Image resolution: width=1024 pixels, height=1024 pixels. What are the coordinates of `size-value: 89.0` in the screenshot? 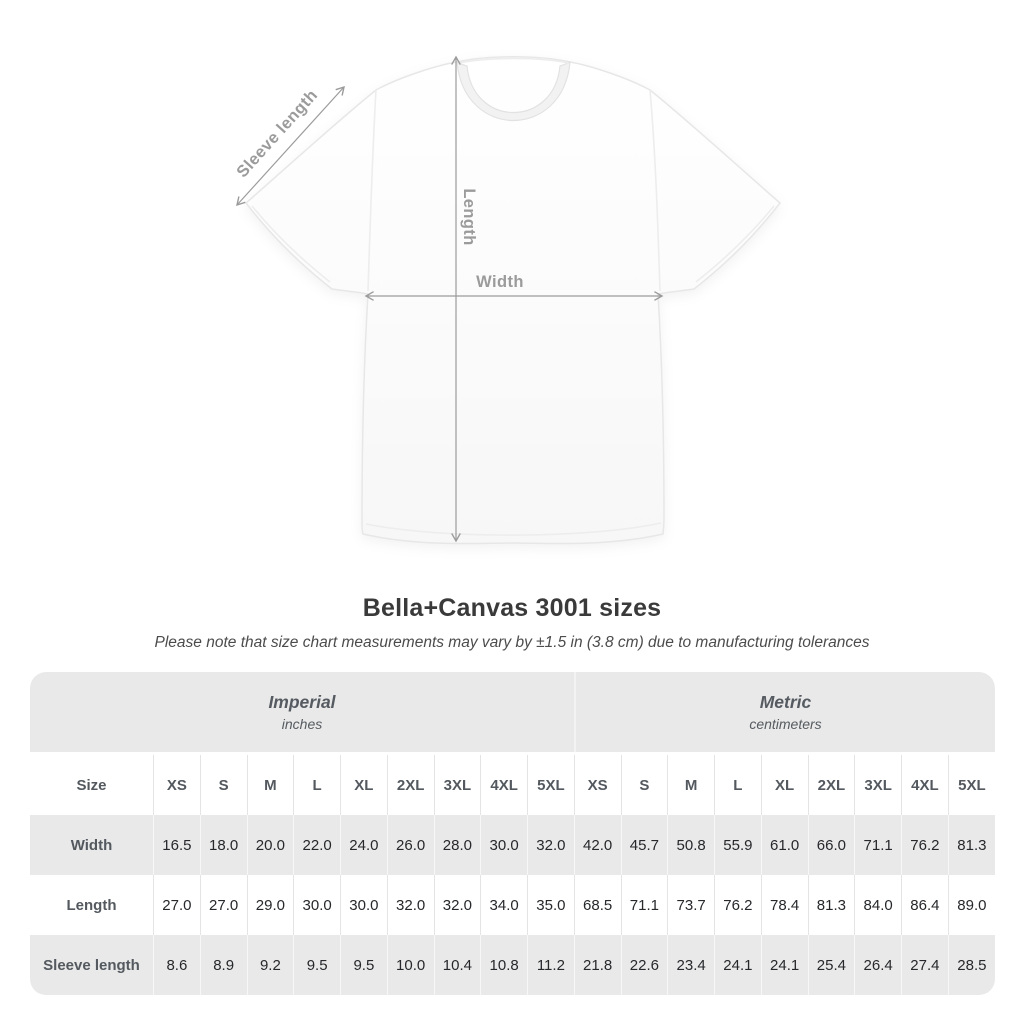 It's located at (972, 905).